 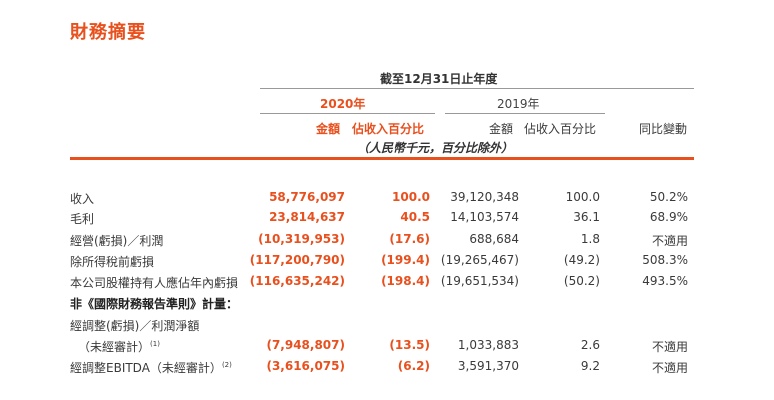 What do you see at coordinates (668, 217) in the screenshot?
I see `yoy-change: 68.9%` at bounding box center [668, 217].